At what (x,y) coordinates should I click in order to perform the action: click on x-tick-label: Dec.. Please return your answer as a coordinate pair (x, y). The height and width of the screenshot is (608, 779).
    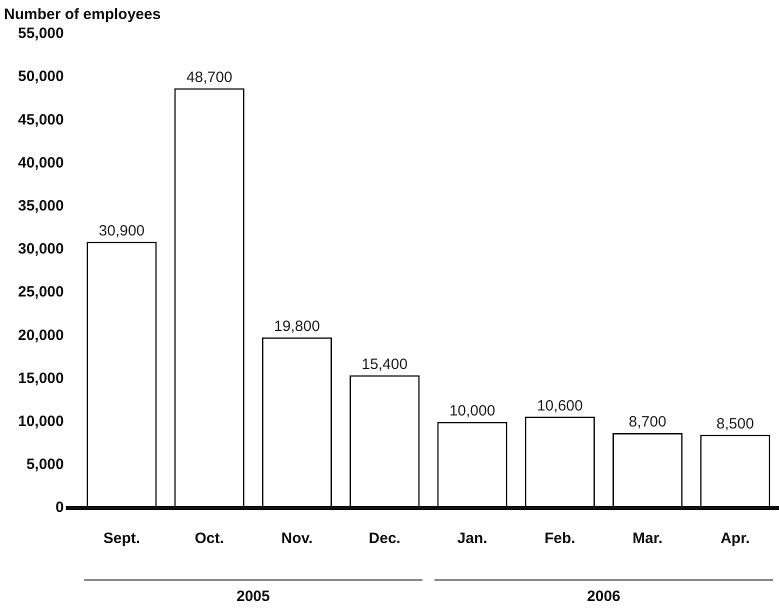
    Looking at the image, I should click on (384, 539).